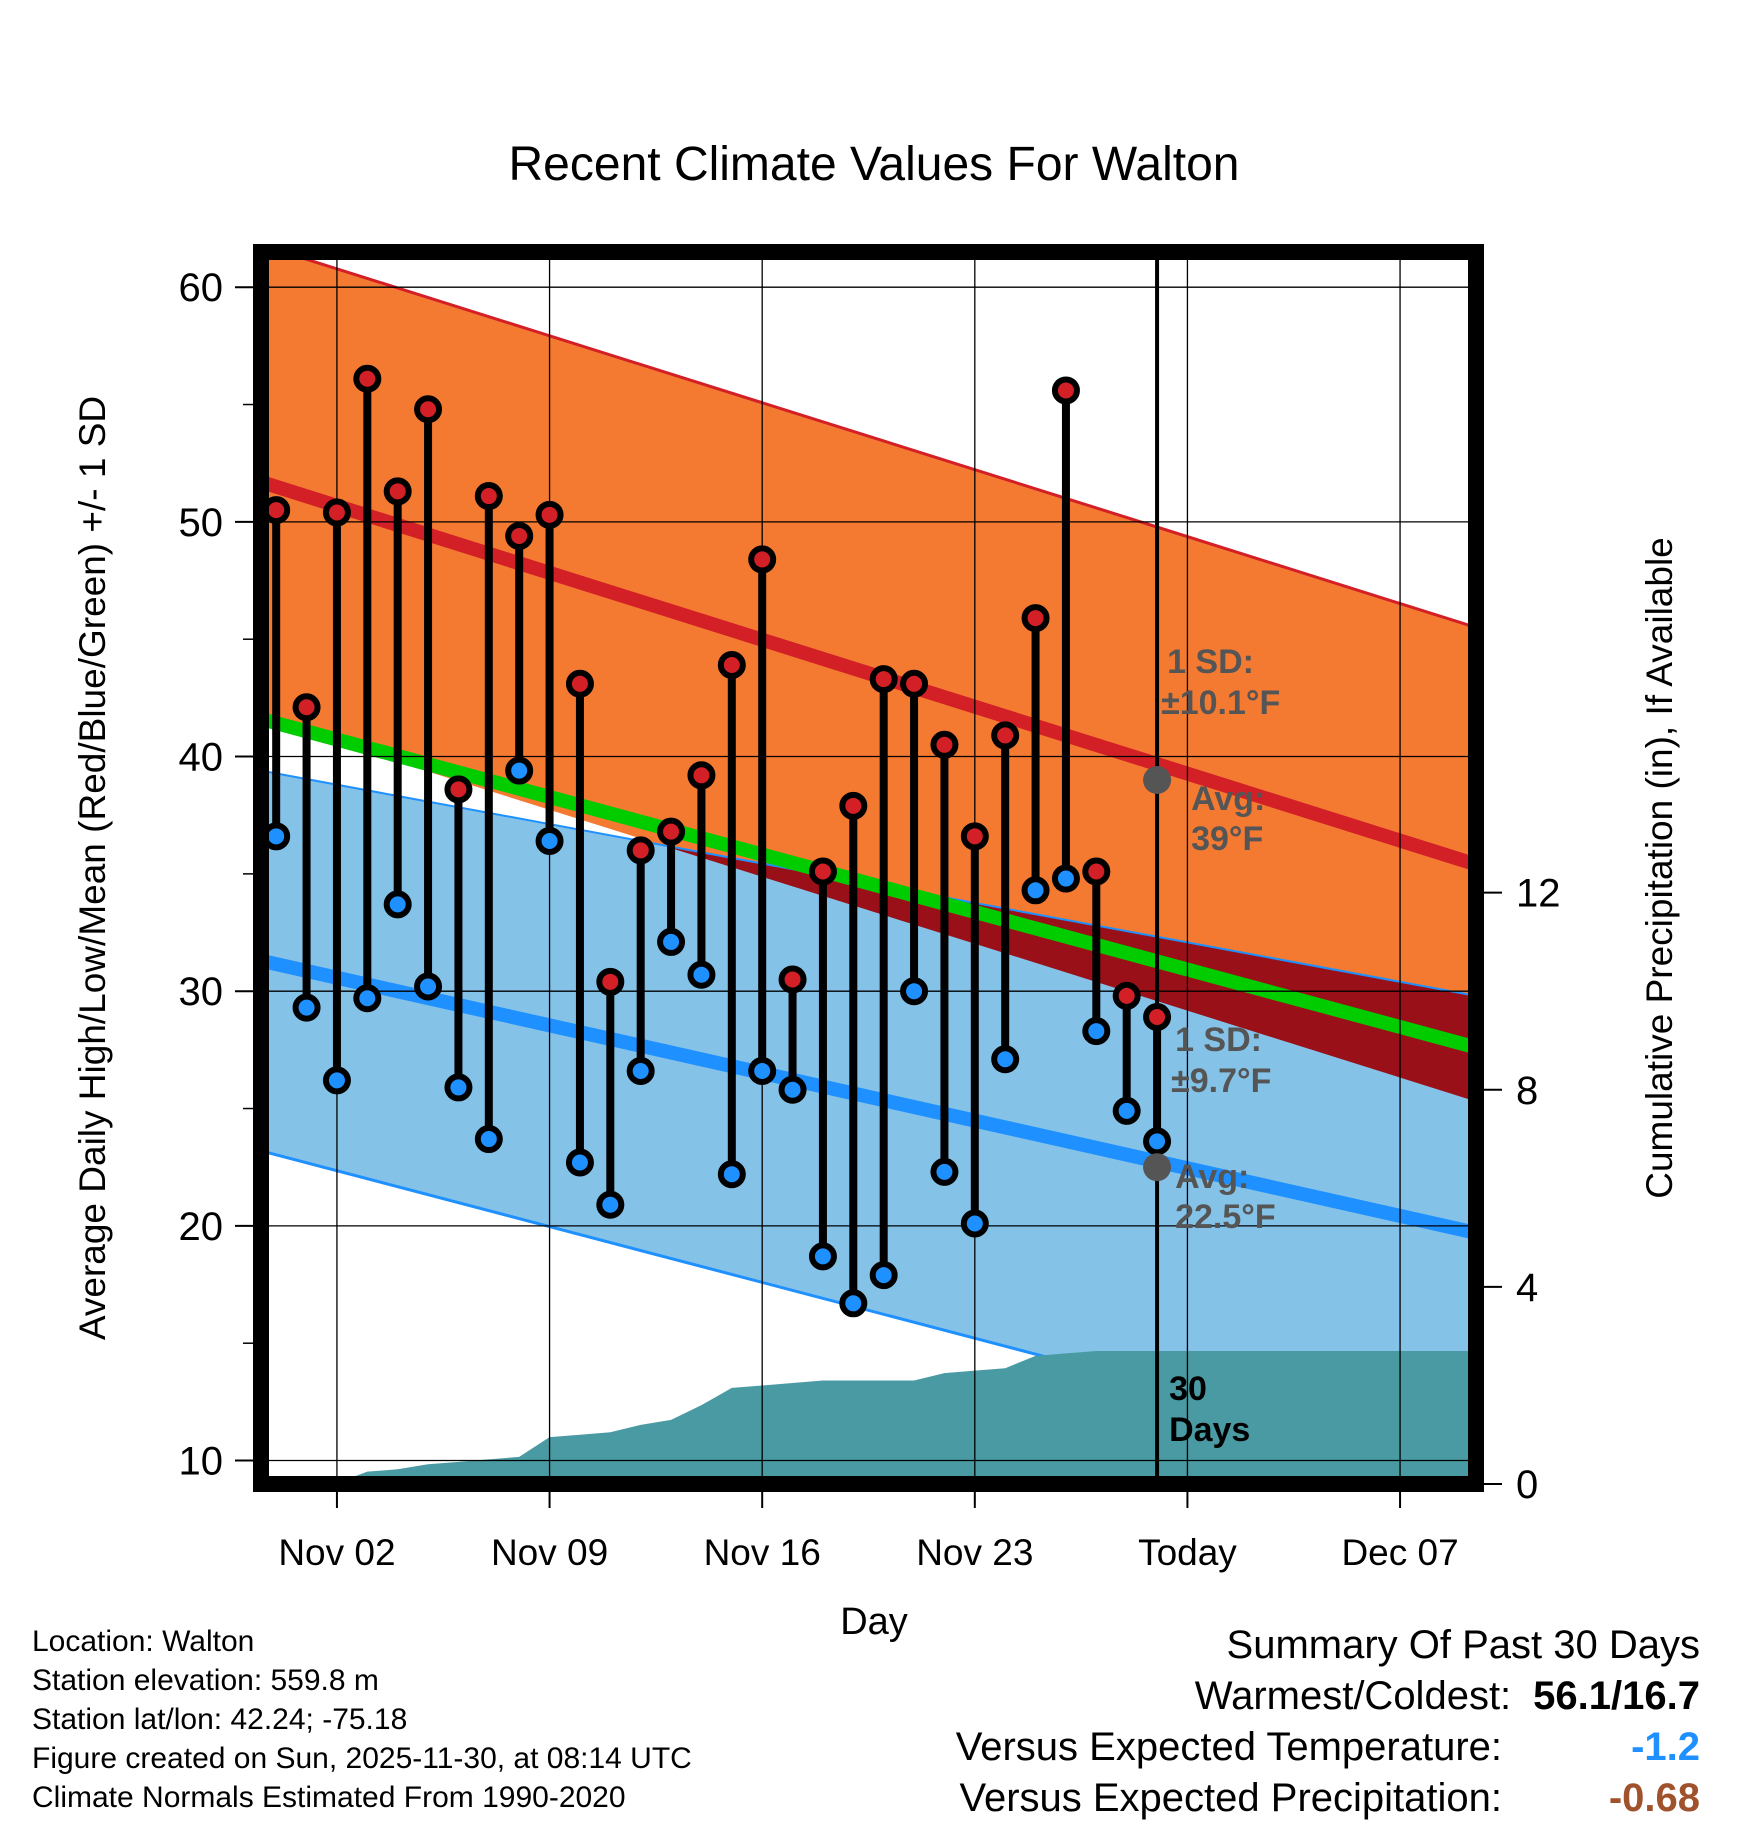 The width and height of the screenshot is (1748, 1828). What do you see at coordinates (974, 1552) in the screenshot?
I see `x-tick-label: Nov 23` at bounding box center [974, 1552].